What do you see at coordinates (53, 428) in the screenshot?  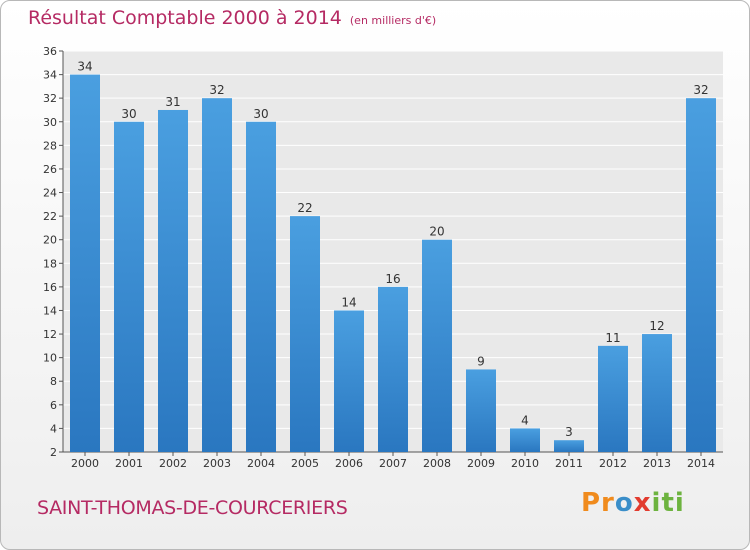 I see `y-tick-label: 4` at bounding box center [53, 428].